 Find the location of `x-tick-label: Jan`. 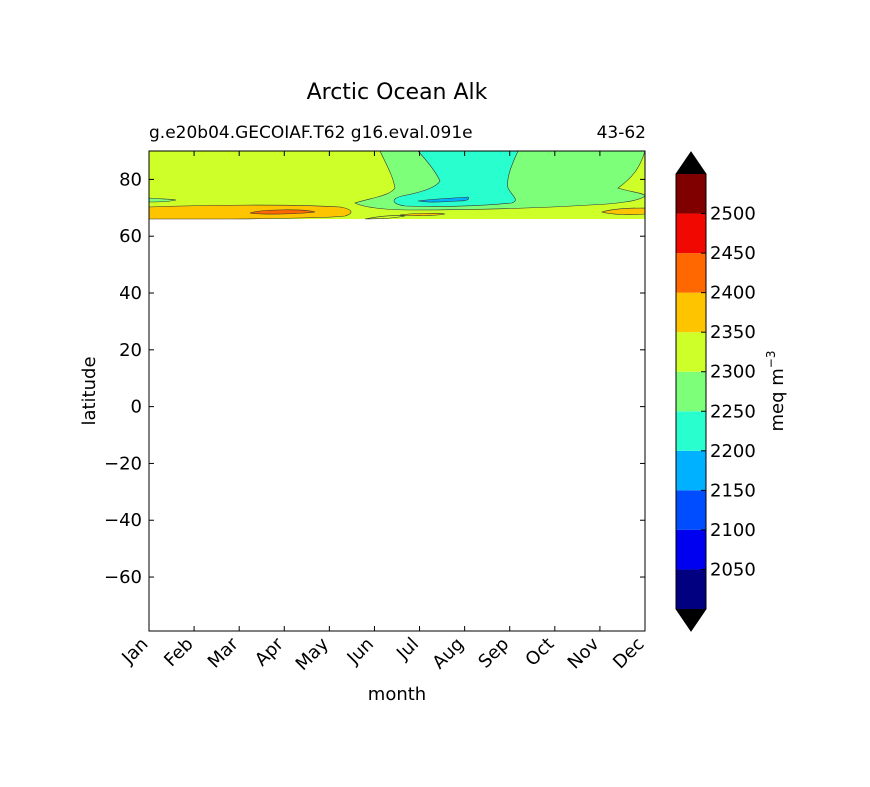

x-tick-label: Jan is located at coordinates (134, 651).